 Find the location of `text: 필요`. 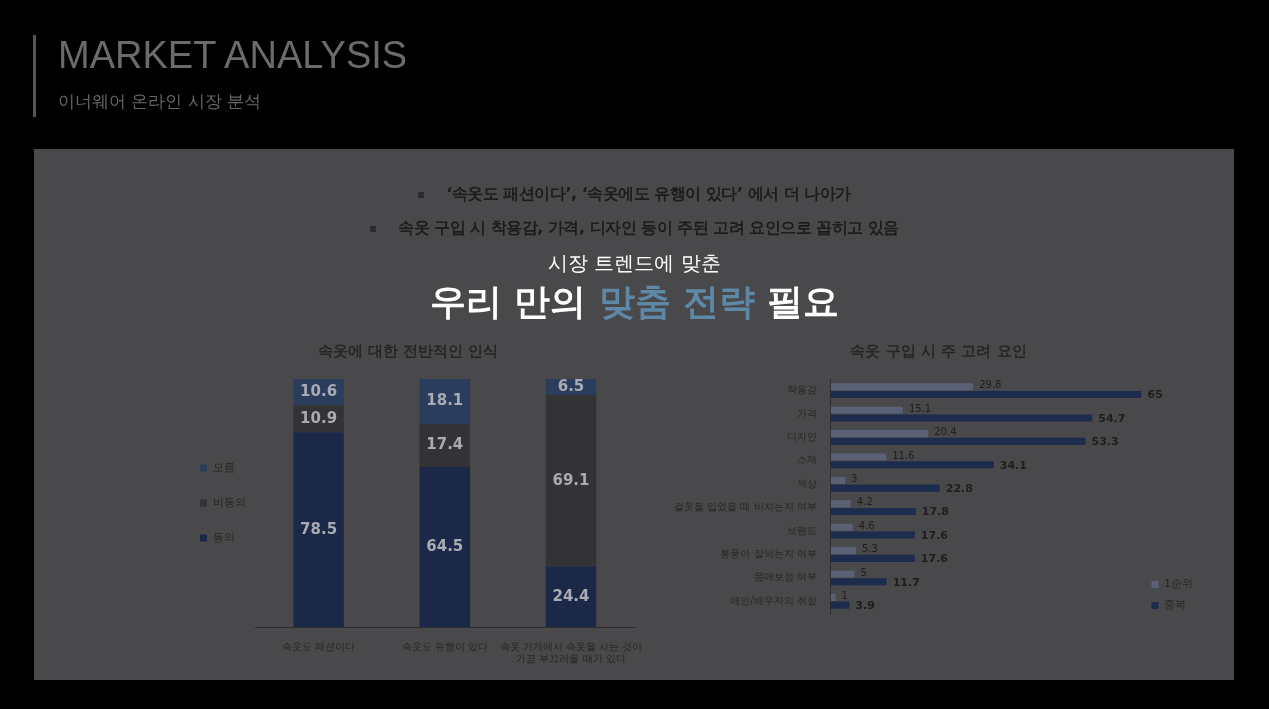

text: 필요 is located at coordinates (803, 302).